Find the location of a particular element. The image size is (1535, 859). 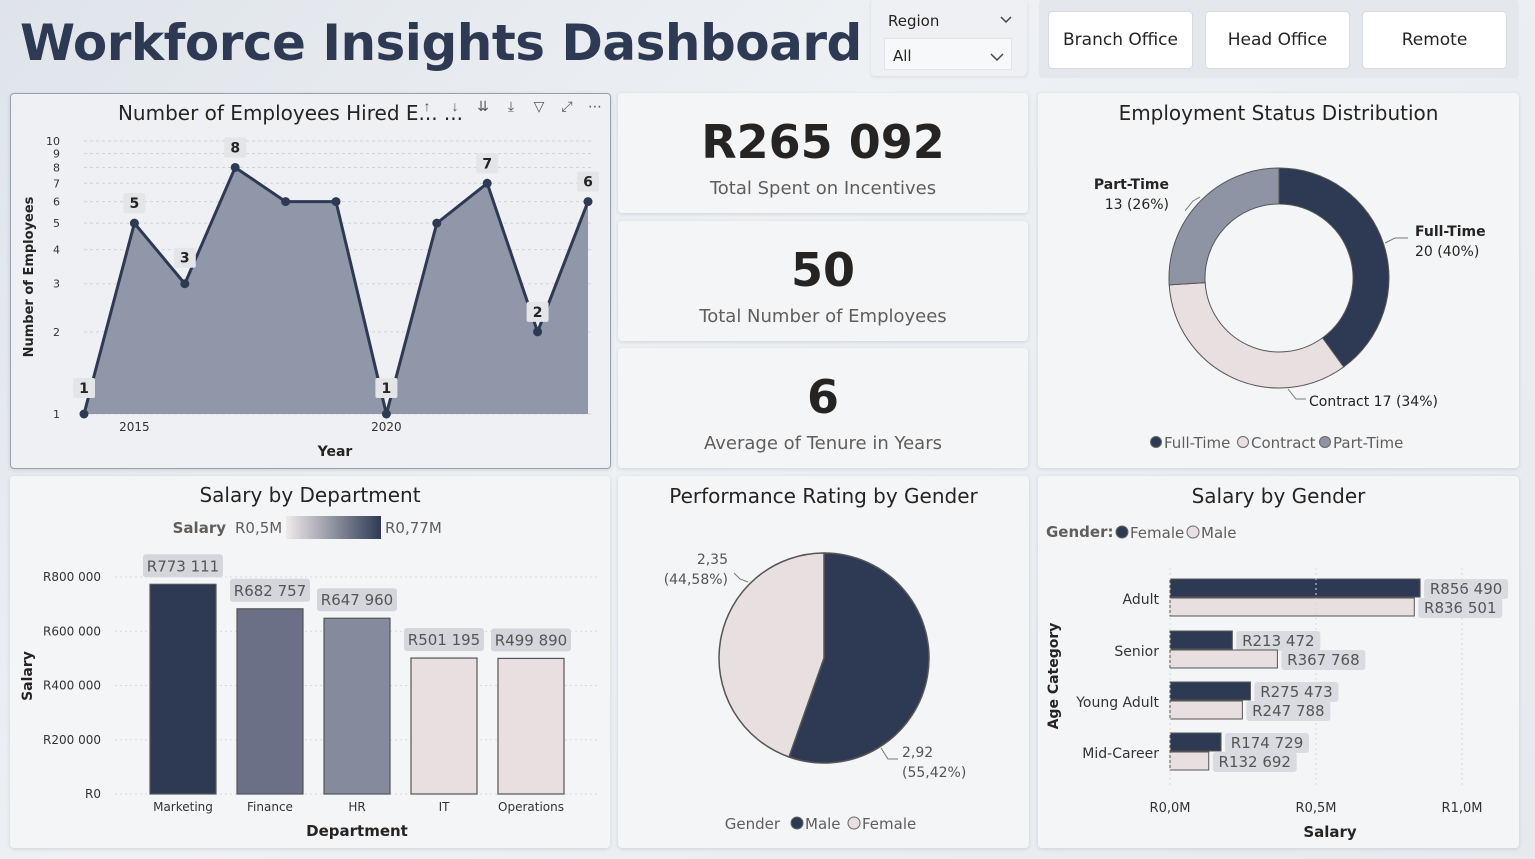

category-label: Young Adult is located at coordinates (1117, 703).